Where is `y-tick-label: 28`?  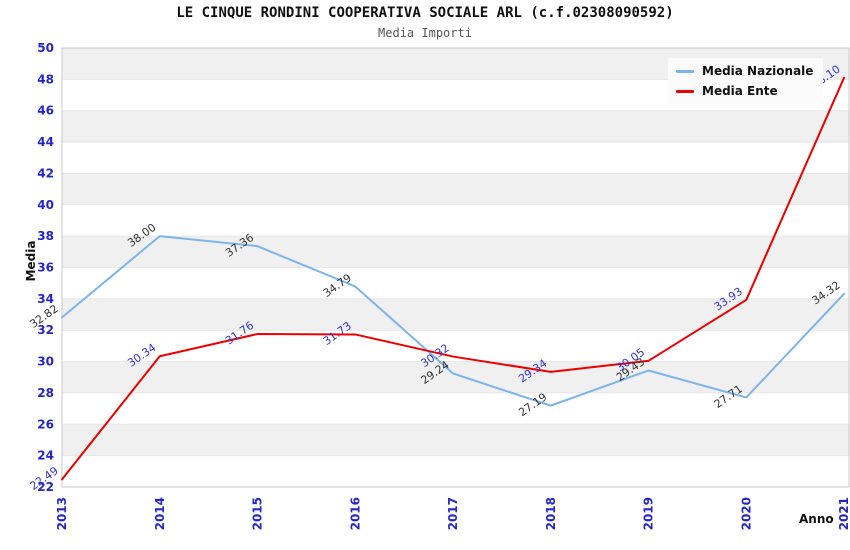
y-tick-label: 28 is located at coordinates (45, 393).